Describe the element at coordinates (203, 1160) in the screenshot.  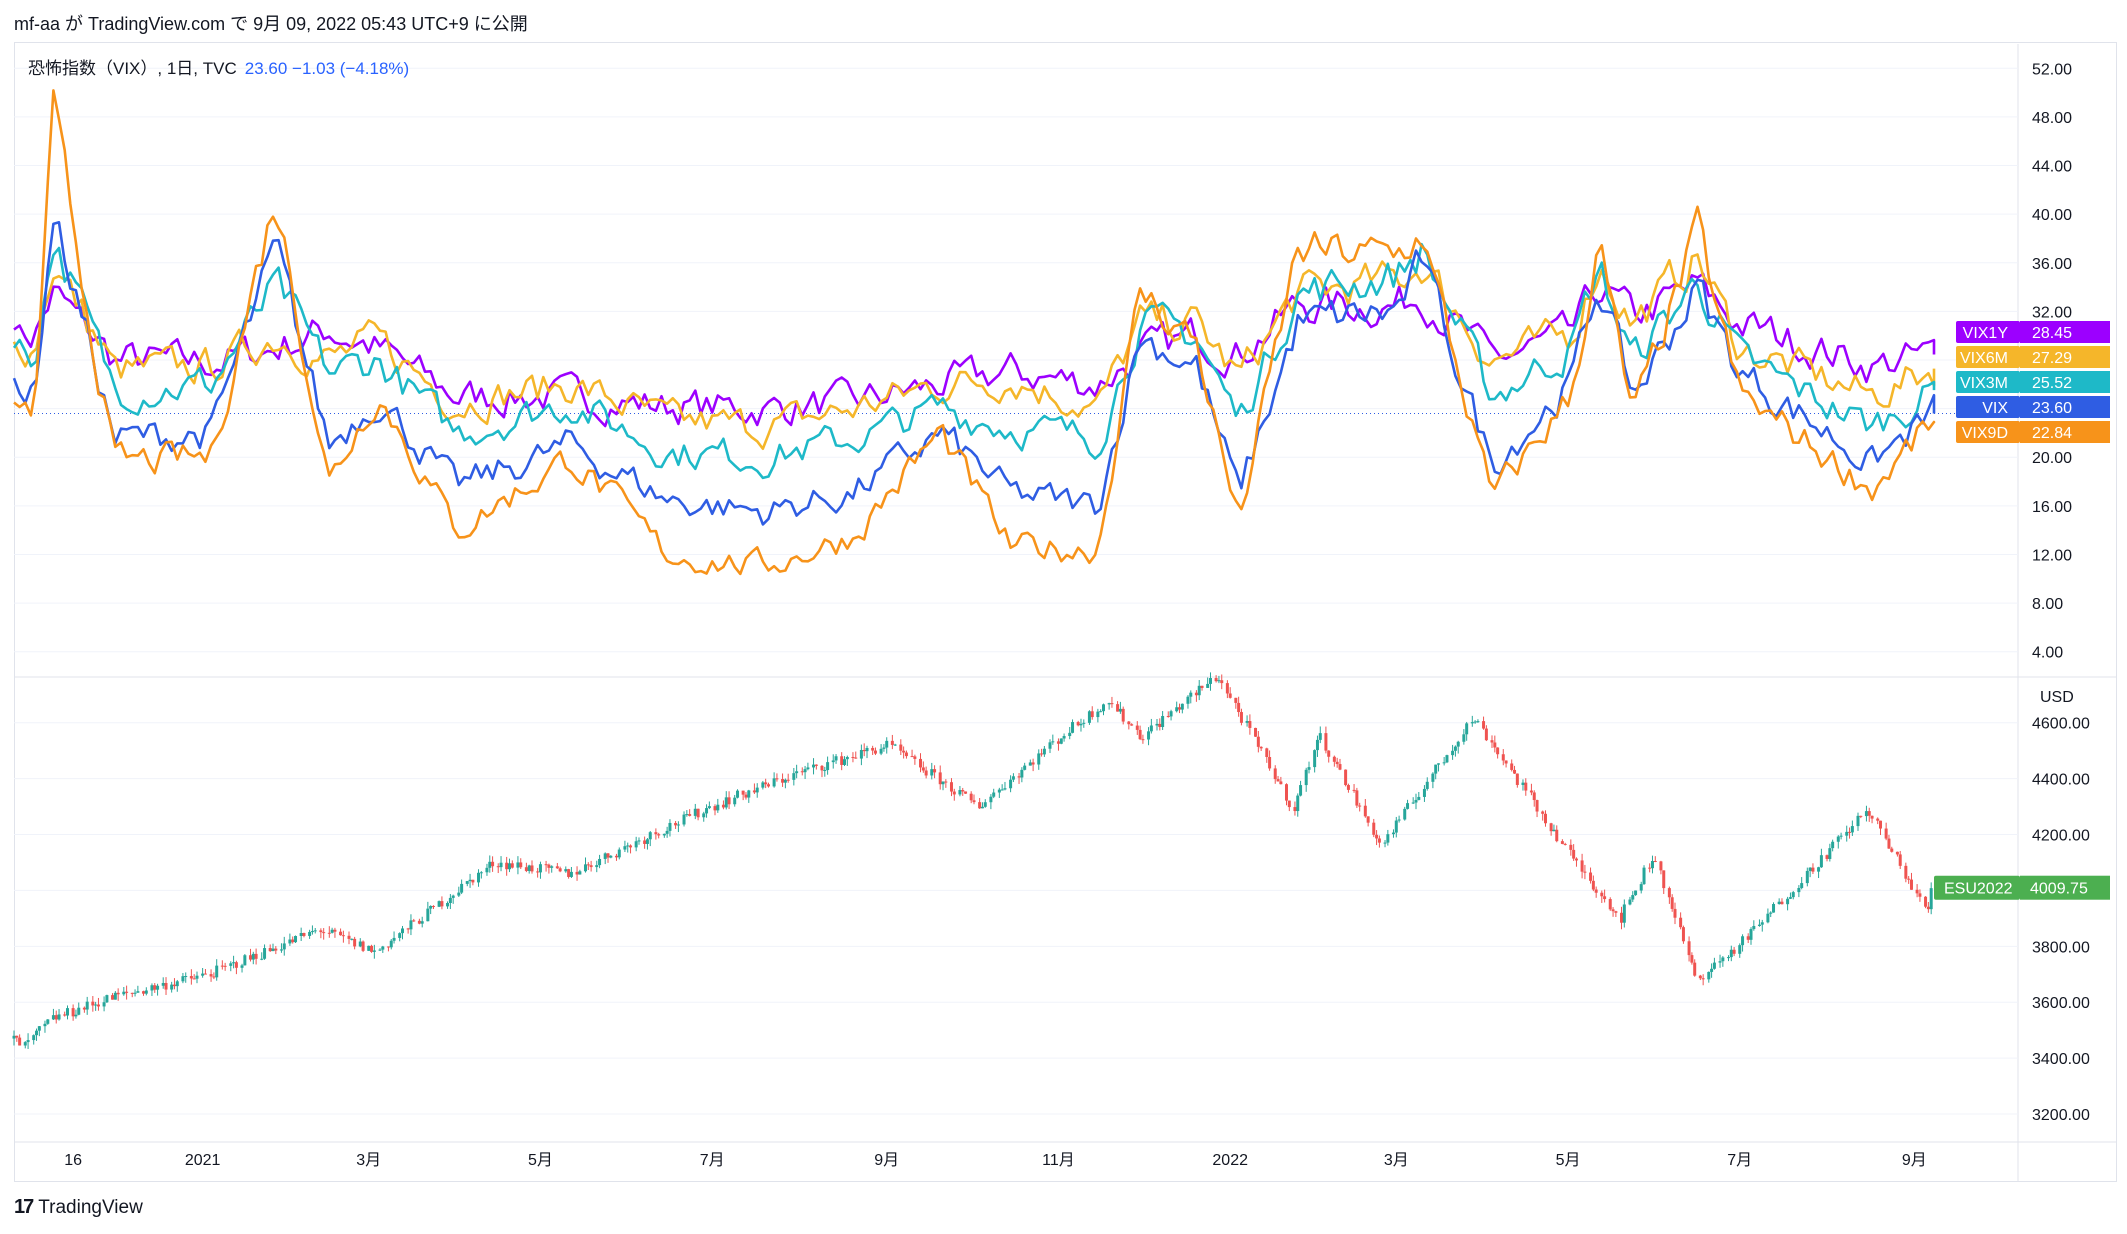
I see `x-tick-label: 2021` at that location.